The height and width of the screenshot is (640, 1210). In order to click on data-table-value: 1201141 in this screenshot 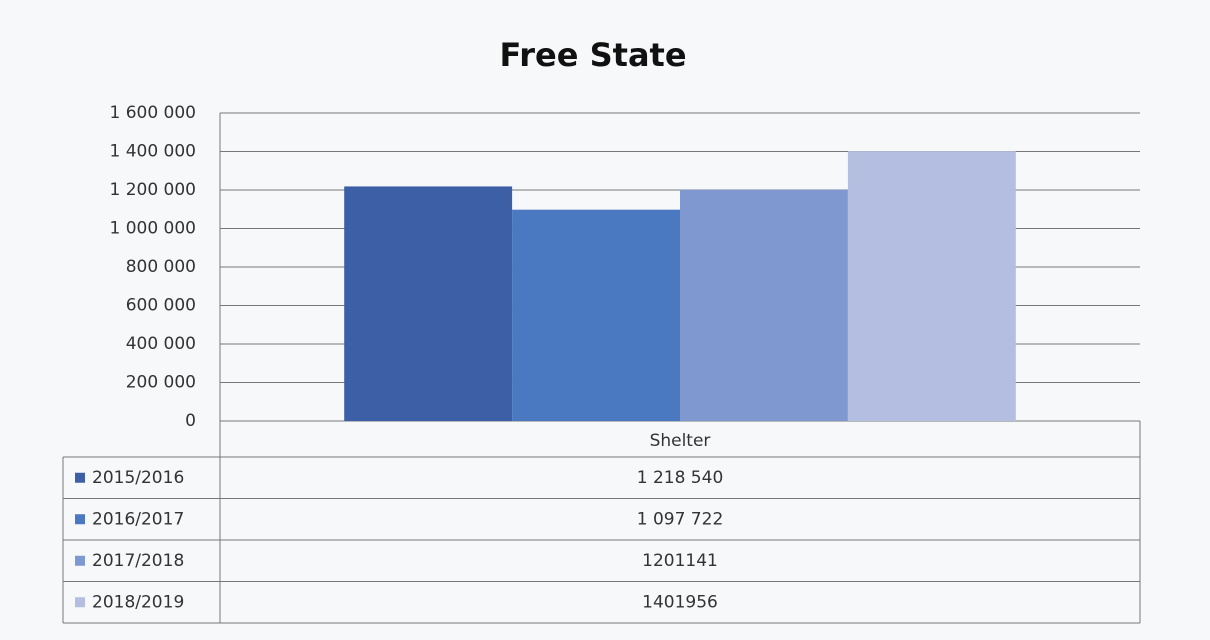, I will do `click(680, 561)`.